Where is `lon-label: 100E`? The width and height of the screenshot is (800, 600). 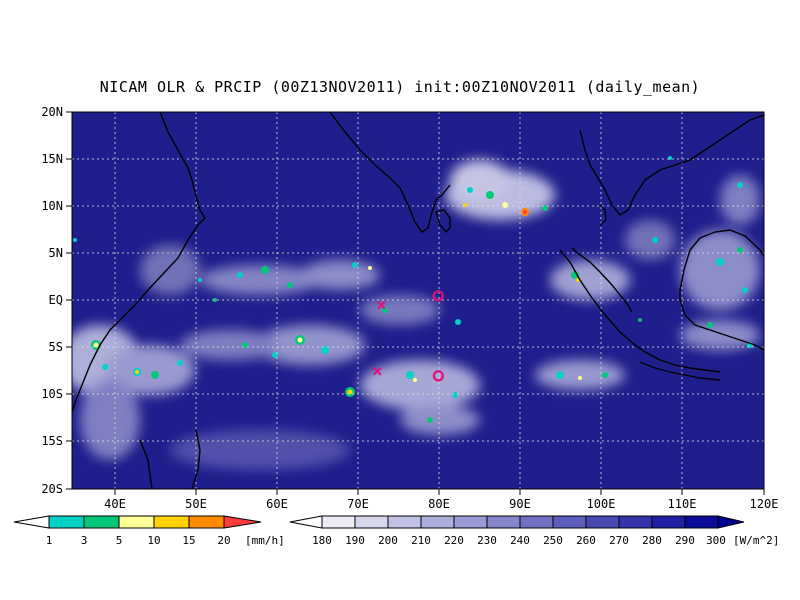 lon-label: 100E is located at coordinates (601, 504).